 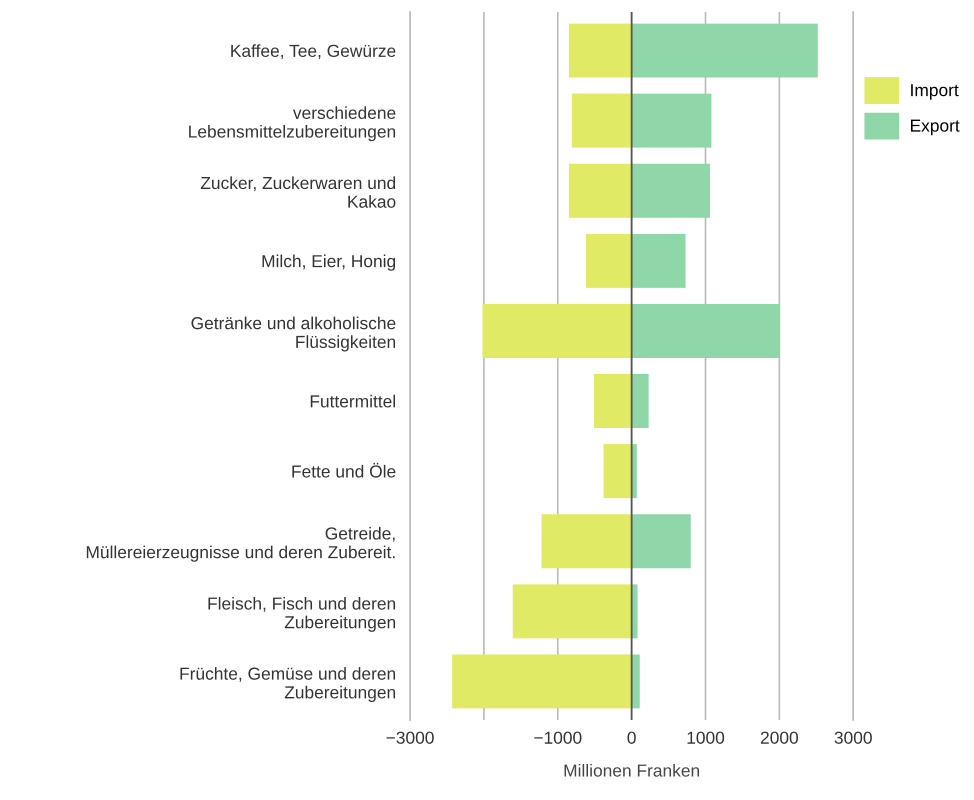 I want to click on y-tick-label: Fleisch, Fisch und deren Zubereitungen, so click(x=302, y=614).